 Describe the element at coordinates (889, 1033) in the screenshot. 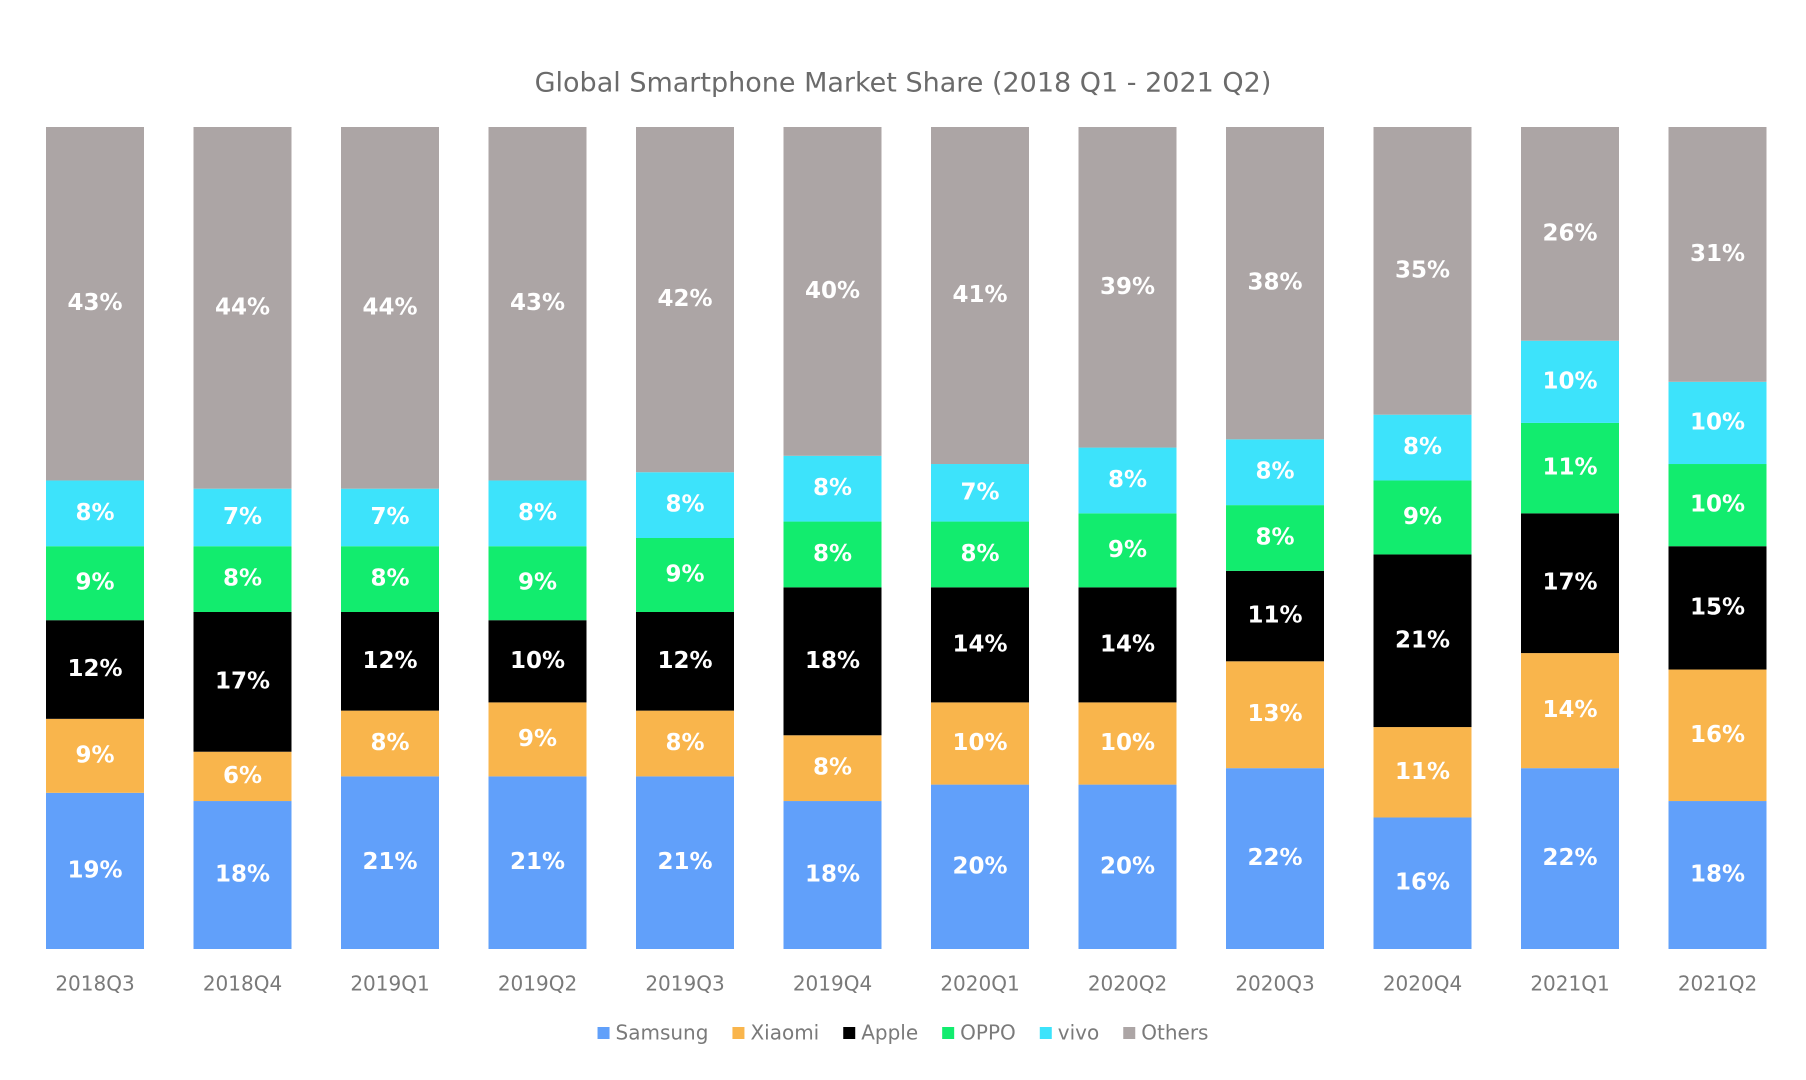

I see `legend-label: Apple` at that location.